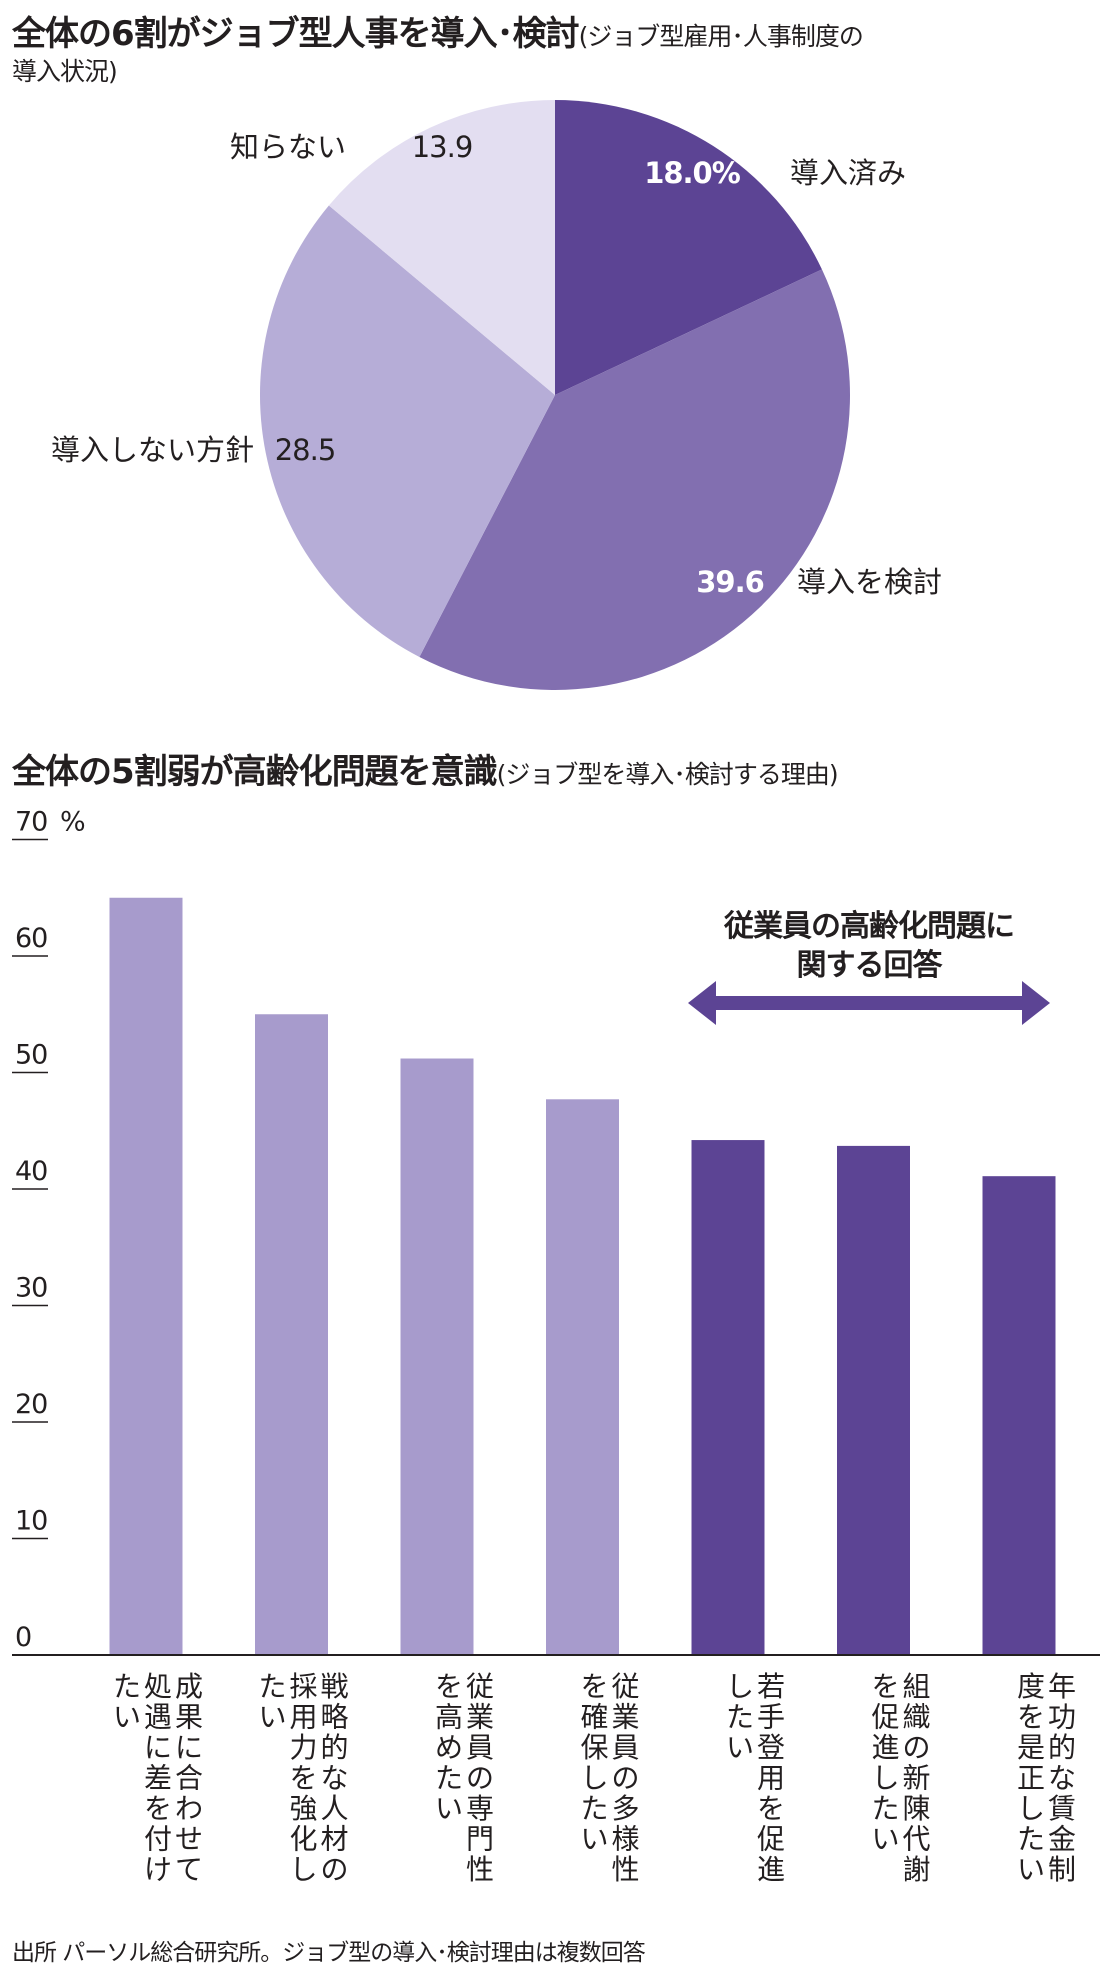  What do you see at coordinates (916, 1808) in the screenshot?
I see `x-category-char: 陳` at bounding box center [916, 1808].